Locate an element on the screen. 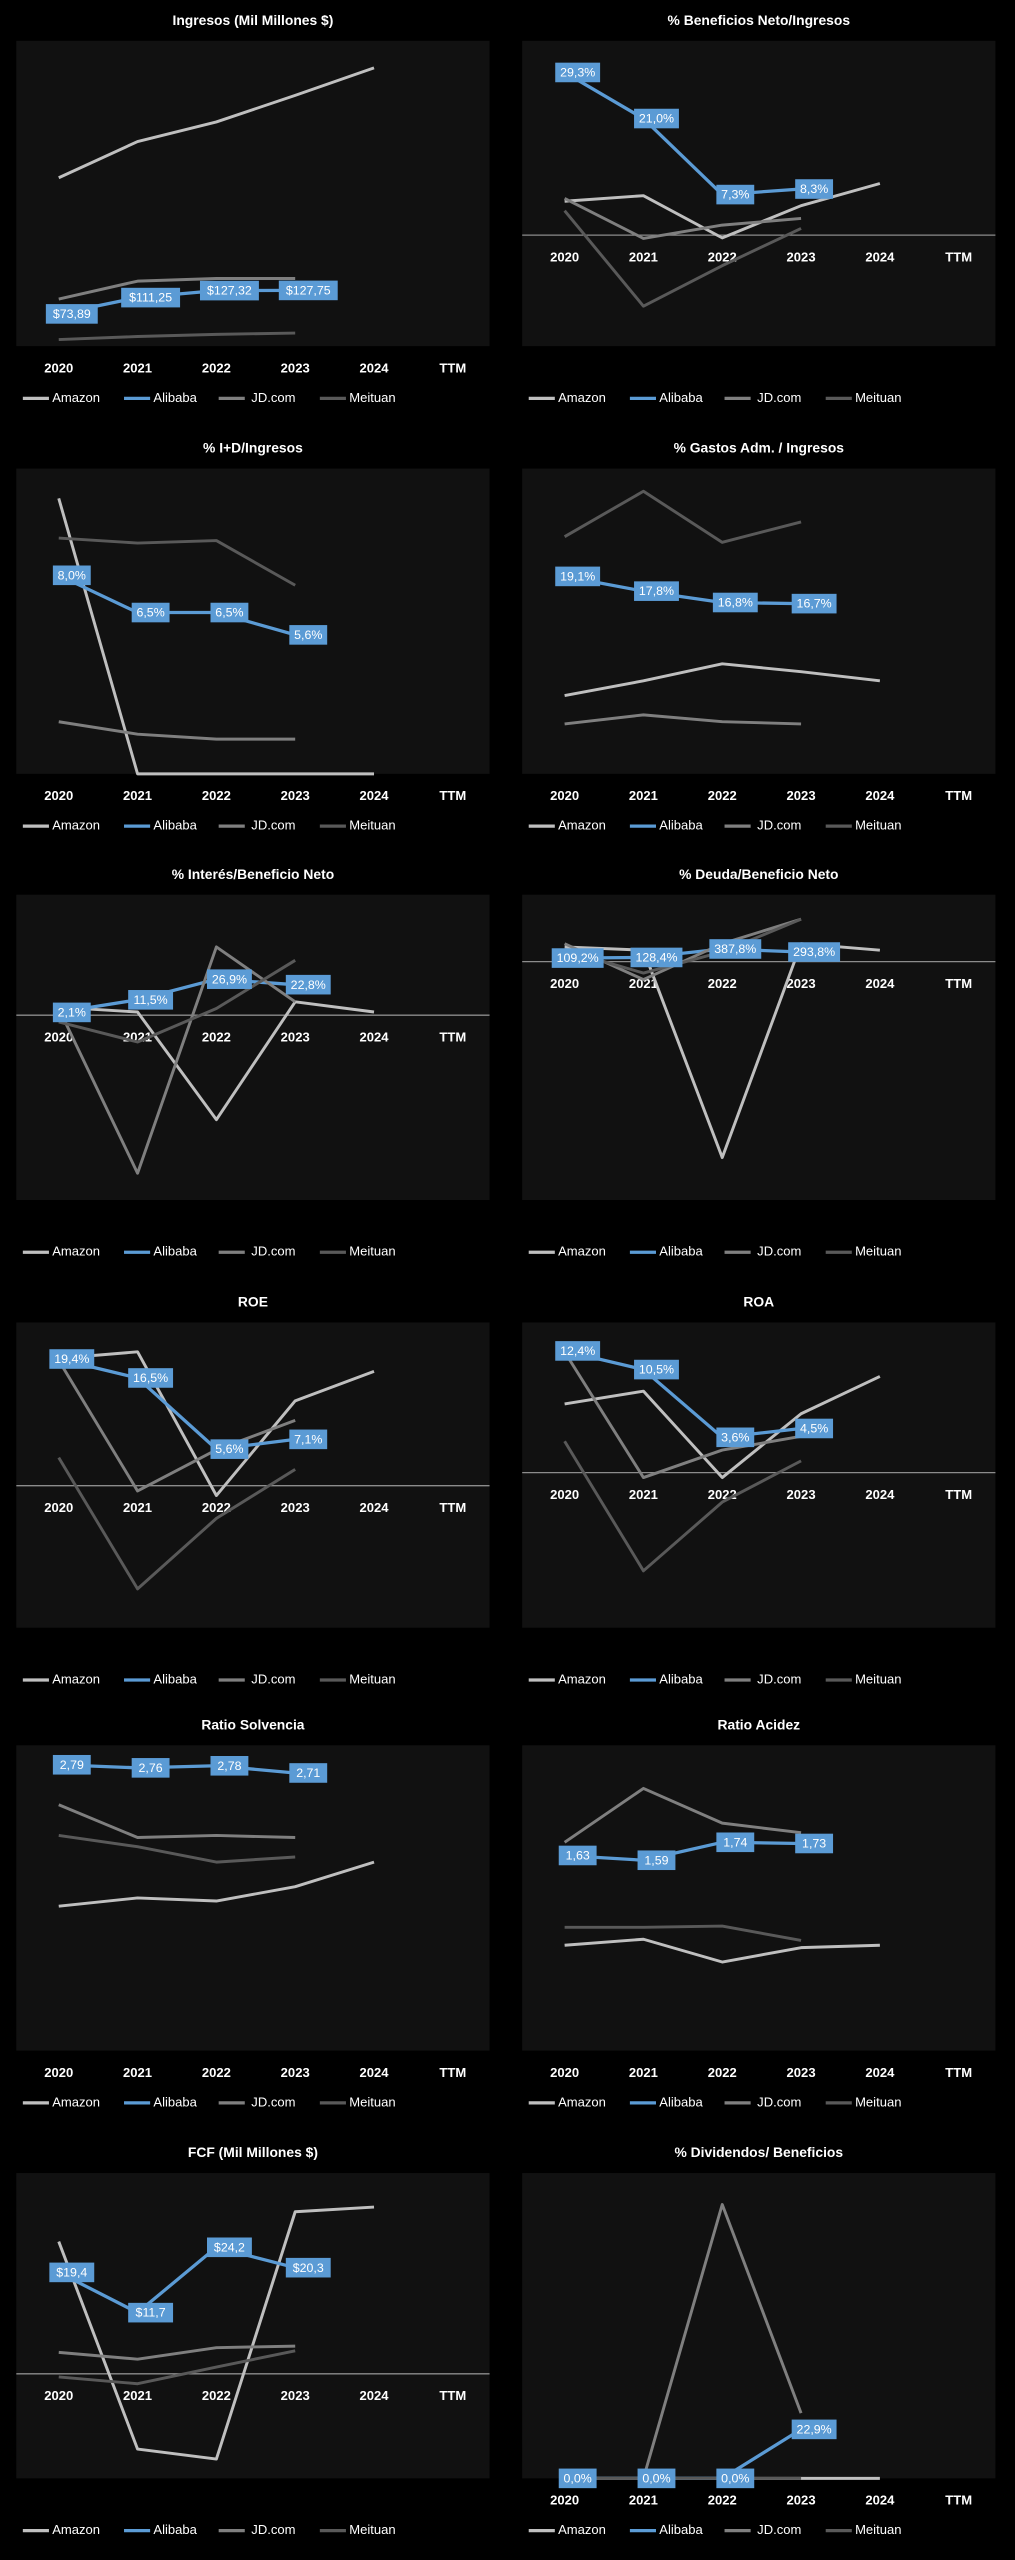 Image resolution: width=1015 pixels, height=2560 pixels. value-label: 8,3% is located at coordinates (814, 189).